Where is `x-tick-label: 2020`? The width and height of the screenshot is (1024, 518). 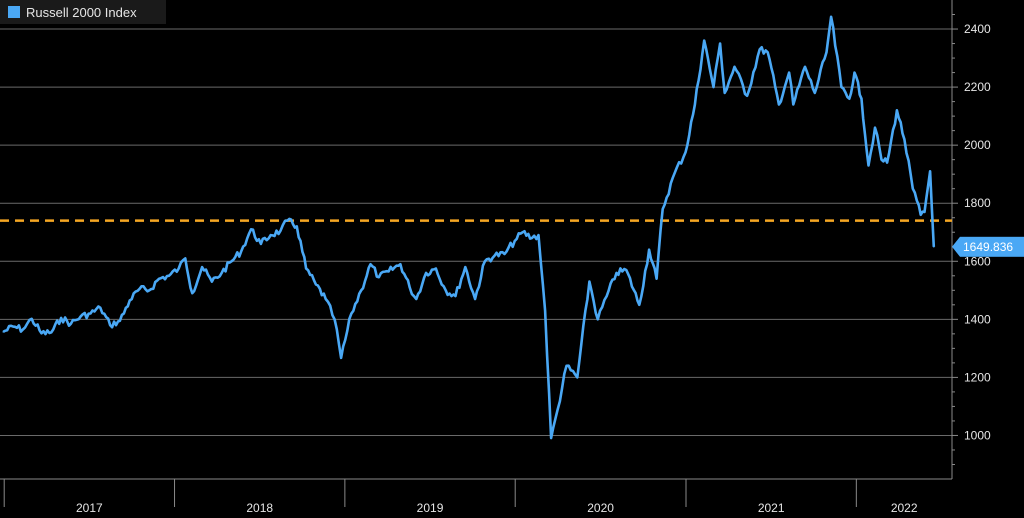 x-tick-label: 2020 is located at coordinates (600, 508).